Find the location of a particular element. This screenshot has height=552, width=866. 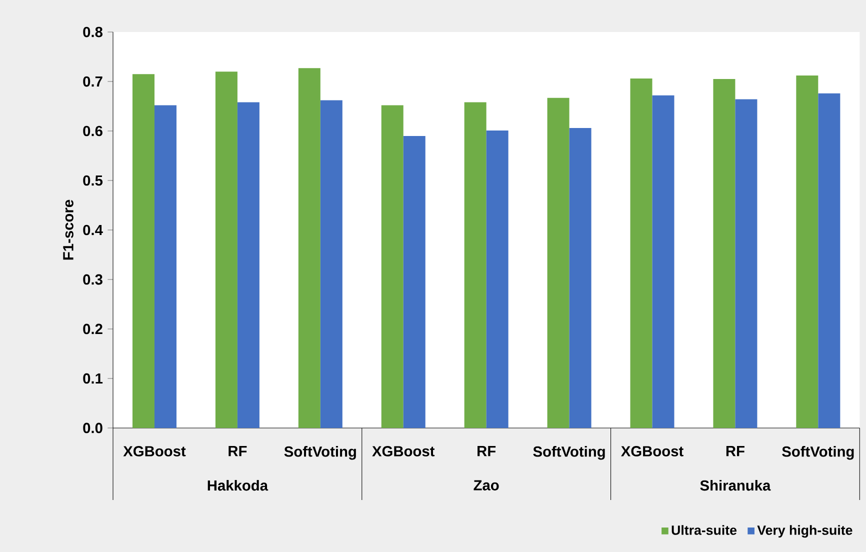

y-tick-label: 0.1 is located at coordinates (93, 378).